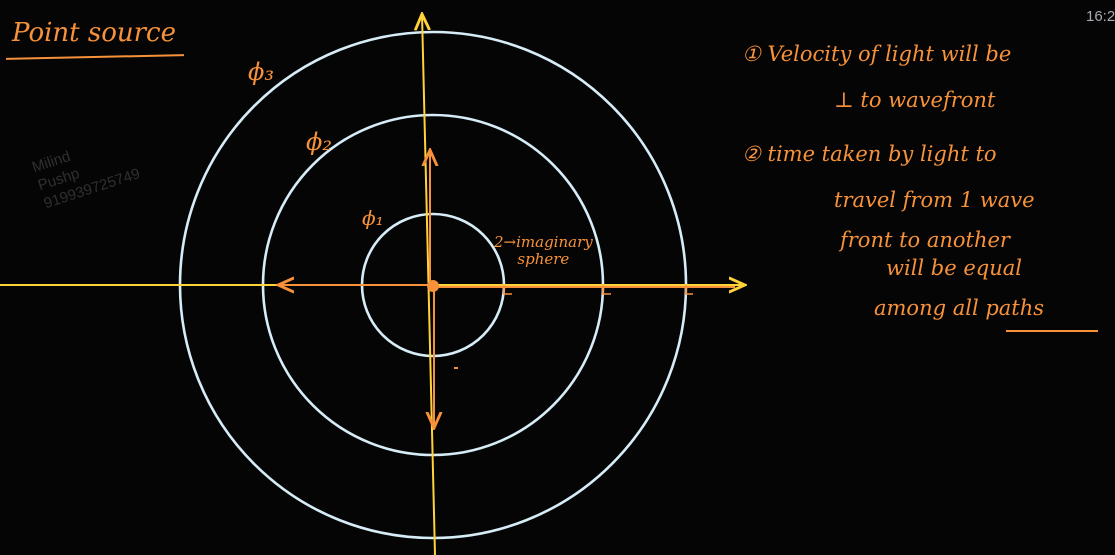 This screenshot has height=555, width=1115. What do you see at coordinates (954, 268) in the screenshot?
I see `note-2-line-4: will be equal` at bounding box center [954, 268].